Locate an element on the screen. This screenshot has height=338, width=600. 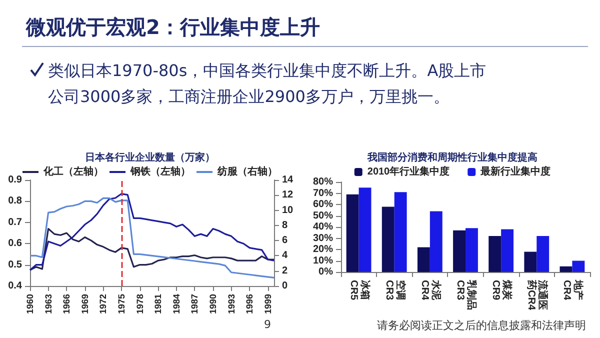
x-tick-label: 1981 is located at coordinates (158, 304).